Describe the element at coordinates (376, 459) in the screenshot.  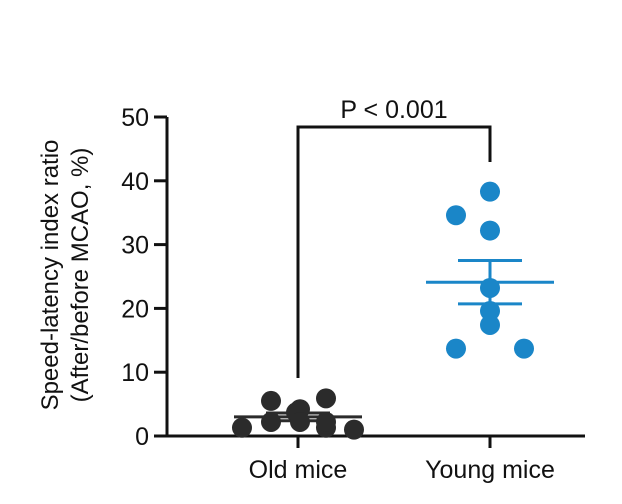
I see `x-axis: Old mice Young mice` at that location.